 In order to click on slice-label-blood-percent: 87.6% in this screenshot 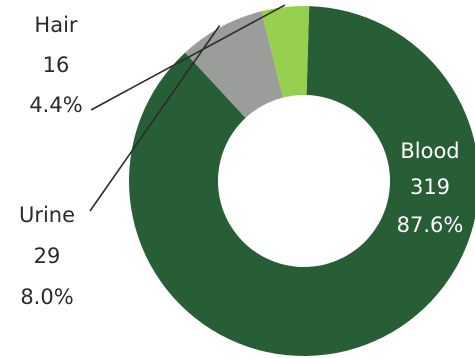, I will do `click(430, 225)`.